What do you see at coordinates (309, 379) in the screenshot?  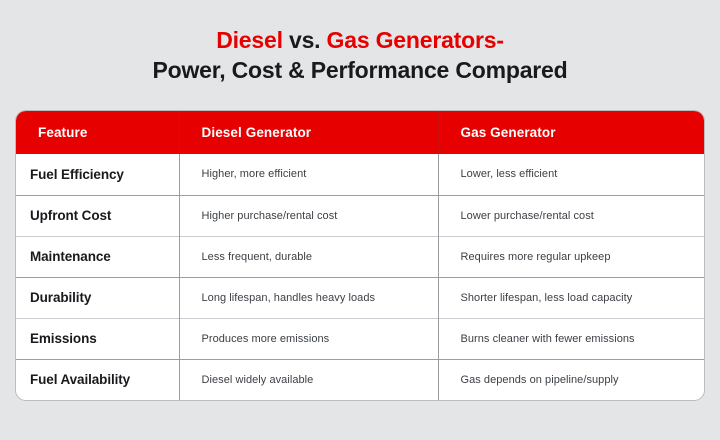 I see `cell-diesel: Diesel widely available` at bounding box center [309, 379].